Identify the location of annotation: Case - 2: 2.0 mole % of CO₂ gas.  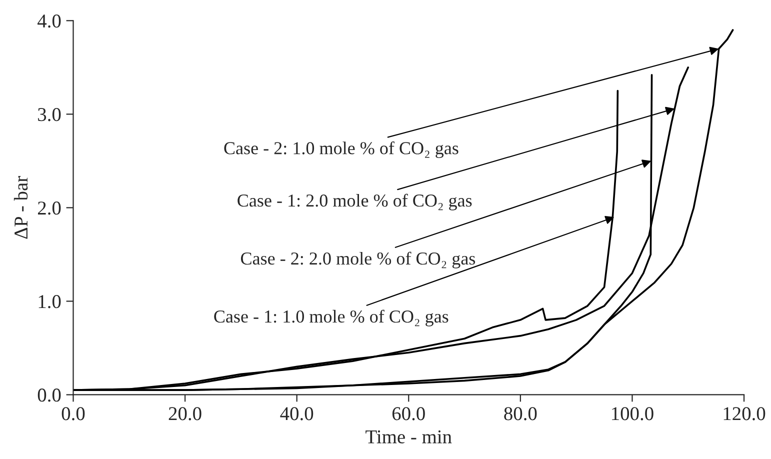
(358, 260).